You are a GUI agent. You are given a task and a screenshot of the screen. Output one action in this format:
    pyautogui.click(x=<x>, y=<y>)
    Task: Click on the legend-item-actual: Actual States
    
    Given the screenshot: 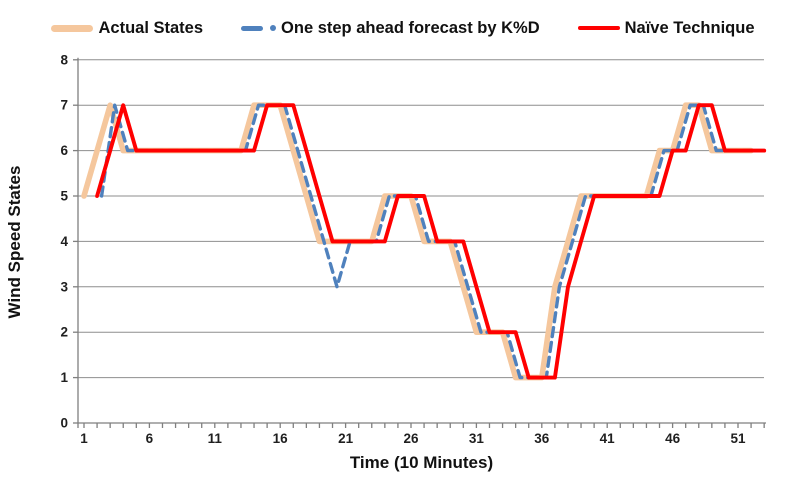 What is the action you would take?
    pyautogui.click(x=127, y=28)
    